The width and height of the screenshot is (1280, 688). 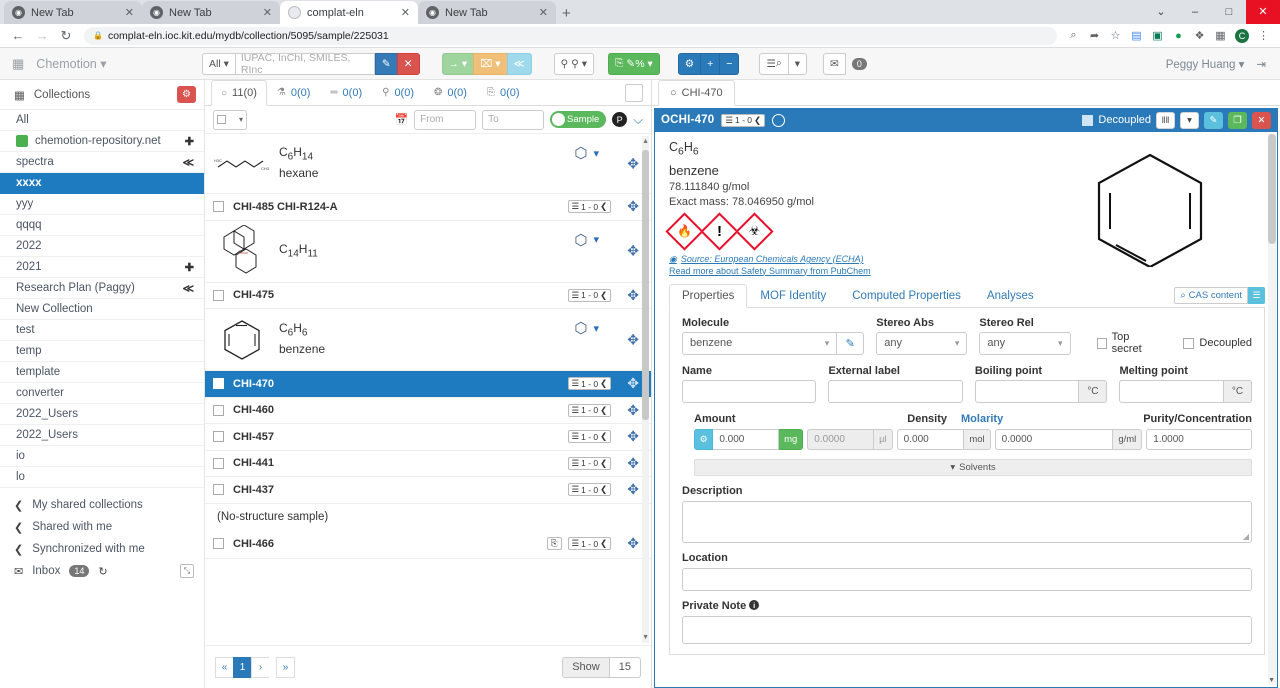 What do you see at coordinates (428, 207) in the screenshot?
I see `list-item: CHI-485 CHI-R124-A ☰ 1 - 0 ❮ ✥` at bounding box center [428, 207].